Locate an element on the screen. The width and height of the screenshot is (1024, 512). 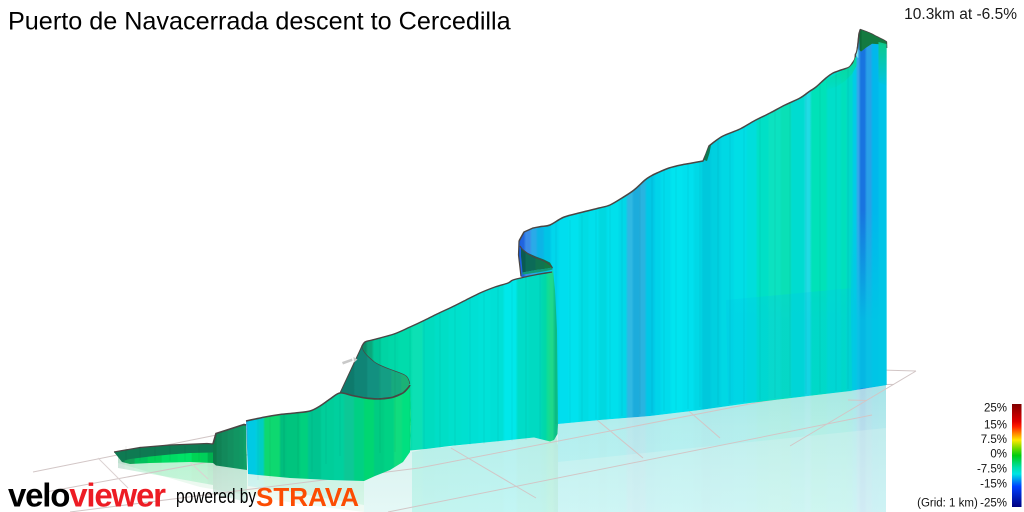
svg-text: -25% is located at coordinates (993, 504).